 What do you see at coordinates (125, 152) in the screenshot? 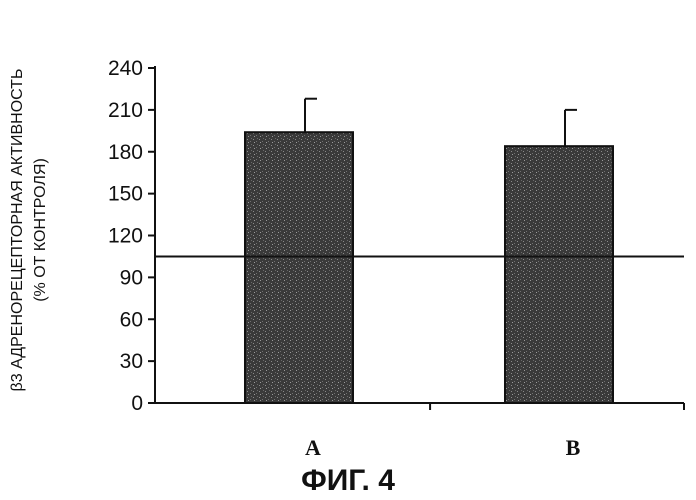
I see `y-tick-label: 180` at bounding box center [125, 152].